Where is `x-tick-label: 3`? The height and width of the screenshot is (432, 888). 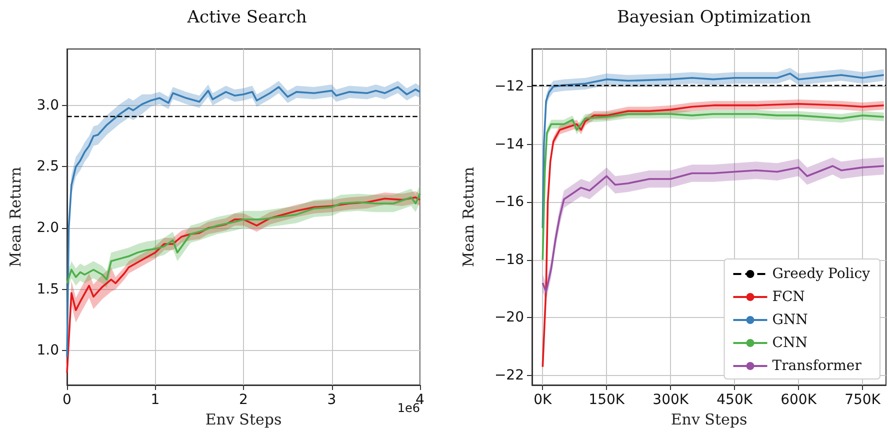
x-tick-label: 3 is located at coordinates (331, 400).